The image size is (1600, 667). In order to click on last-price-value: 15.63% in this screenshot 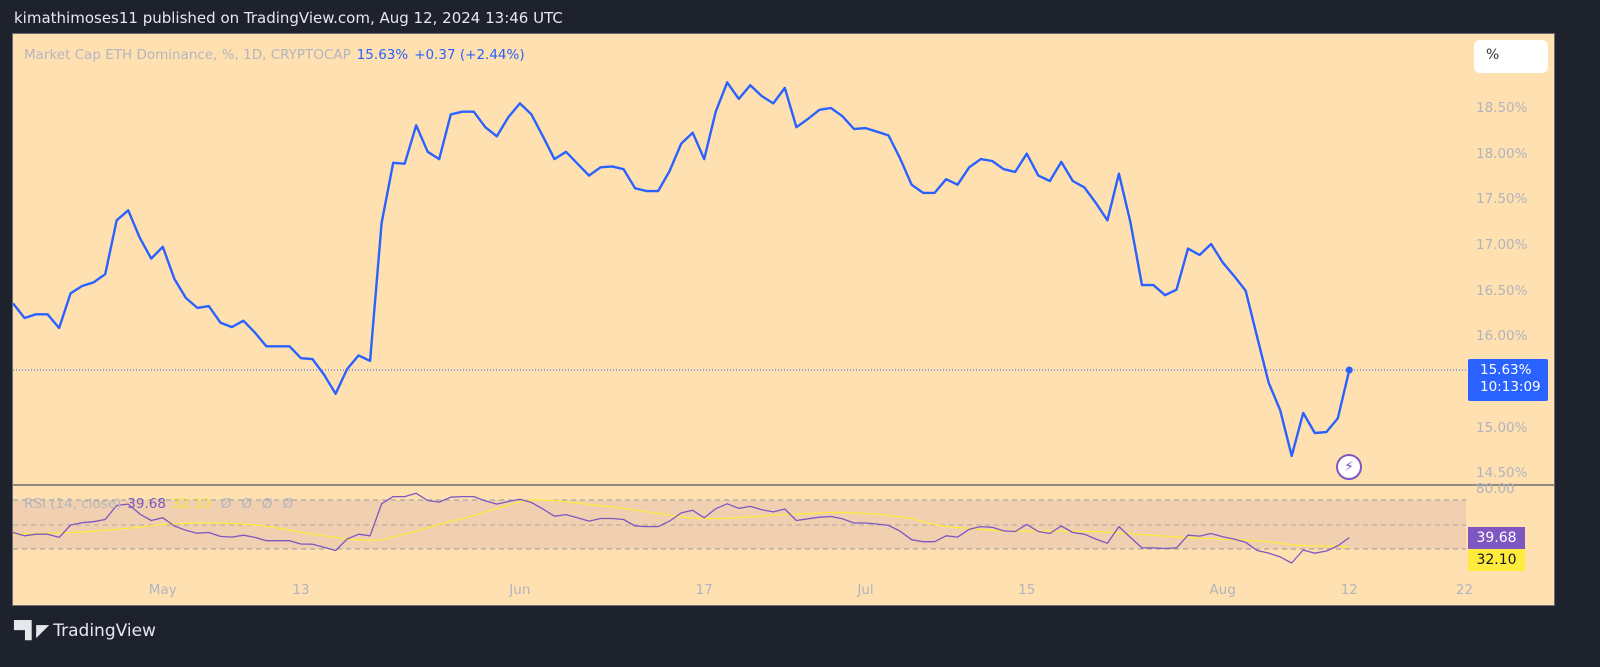, I will do `click(1506, 370)`.